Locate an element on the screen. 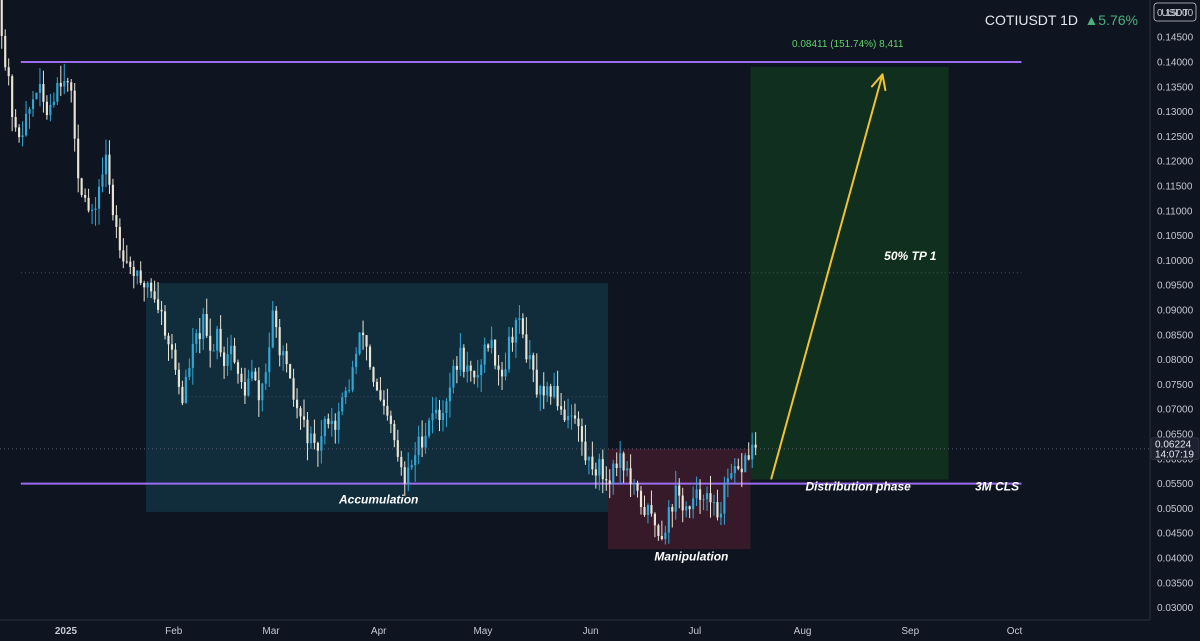 This screenshot has width=1200, height=641. price-tick-label: 0.14500 is located at coordinates (1175, 38).